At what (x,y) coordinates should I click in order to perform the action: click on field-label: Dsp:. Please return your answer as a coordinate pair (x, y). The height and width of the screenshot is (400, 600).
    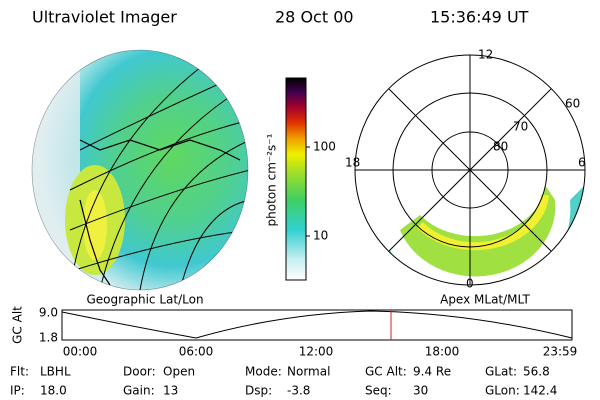
    Looking at the image, I should click on (258, 391).